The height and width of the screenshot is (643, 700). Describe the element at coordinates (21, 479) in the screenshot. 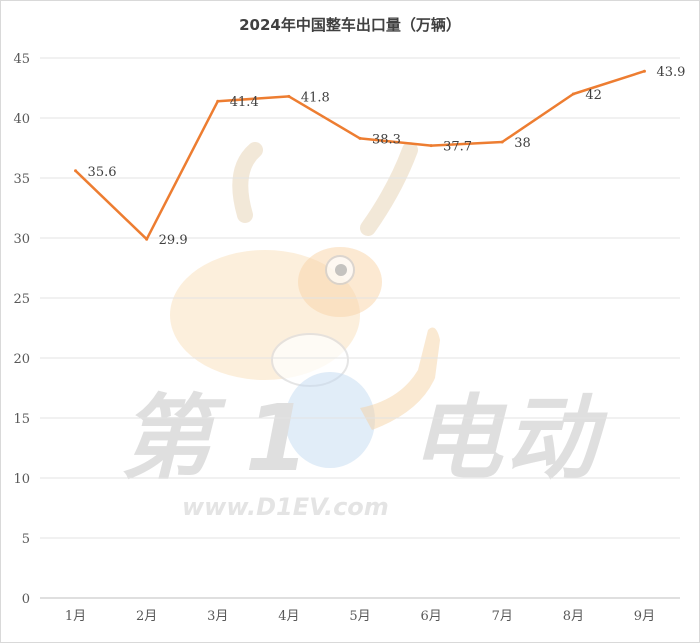

I see `y-tick-label: 10` at that location.